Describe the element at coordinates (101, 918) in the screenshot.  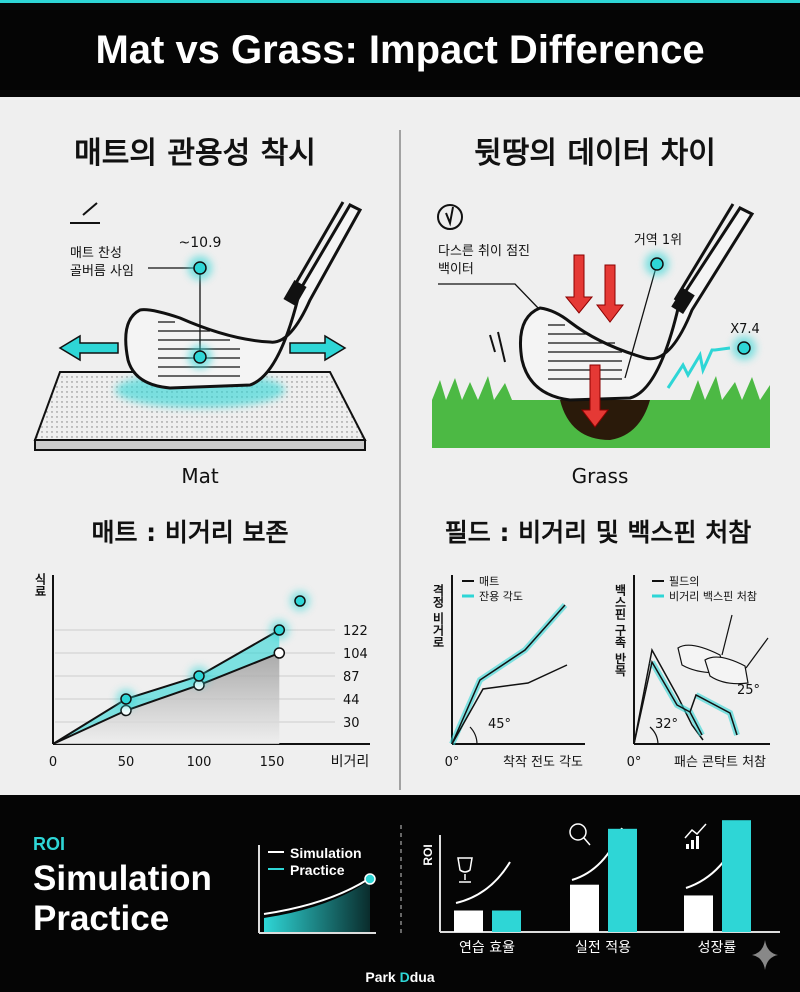
I see `bottom-title-line2: Practice` at that location.